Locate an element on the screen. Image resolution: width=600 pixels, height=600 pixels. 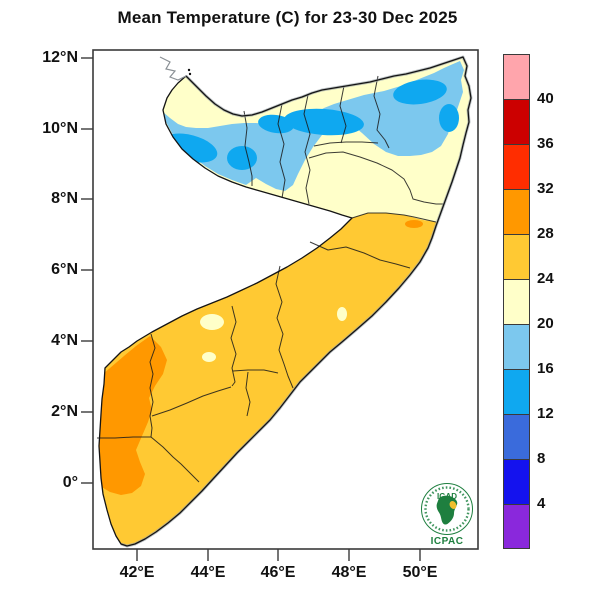
logo-wreath-ring is located at coordinates (447, 509).